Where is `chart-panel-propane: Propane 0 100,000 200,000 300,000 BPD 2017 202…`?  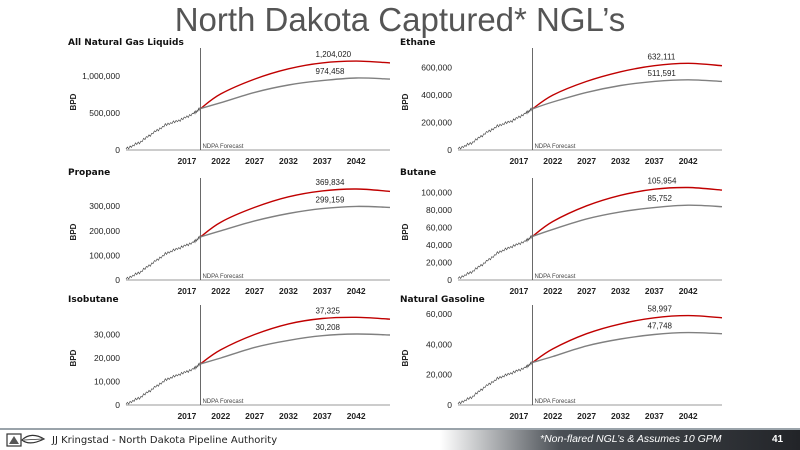 chart-panel-propane: Propane 0 100,000 200,000 300,000 BPD 2017 202… is located at coordinates (233, 235).